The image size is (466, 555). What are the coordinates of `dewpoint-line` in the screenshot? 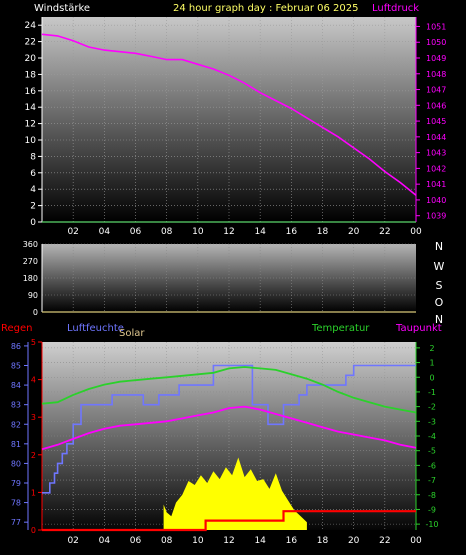 It's located at (229, 428).